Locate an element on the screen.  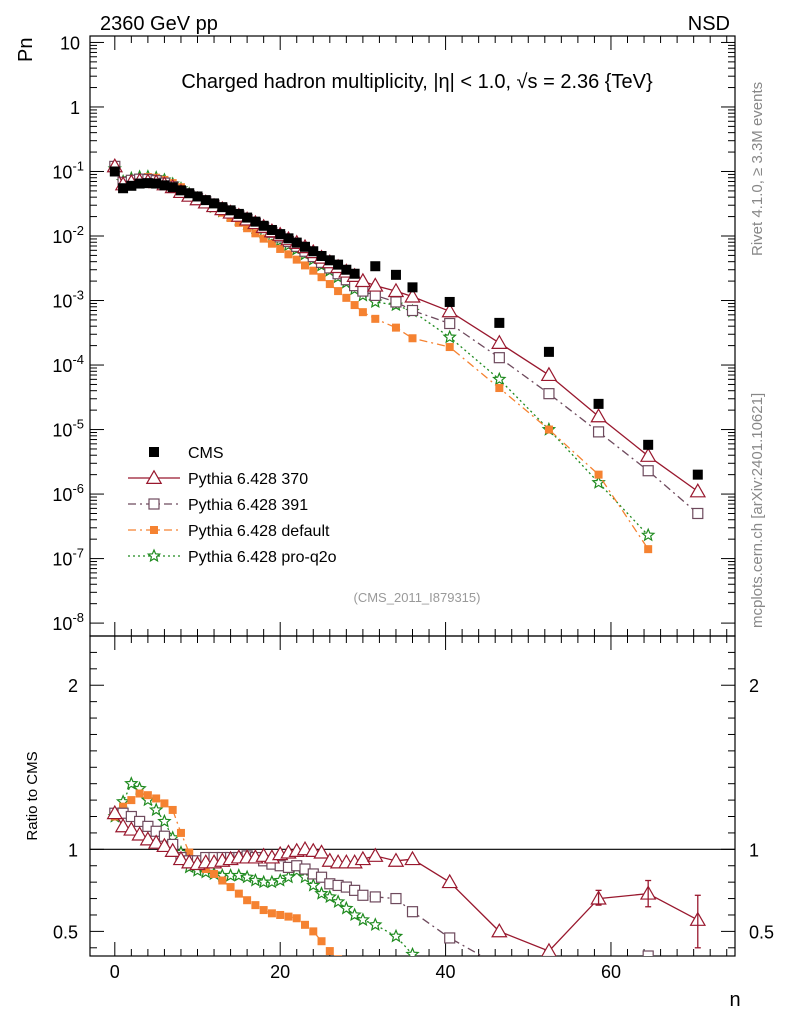
x-tick-label: 40 is located at coordinates (446, 972).